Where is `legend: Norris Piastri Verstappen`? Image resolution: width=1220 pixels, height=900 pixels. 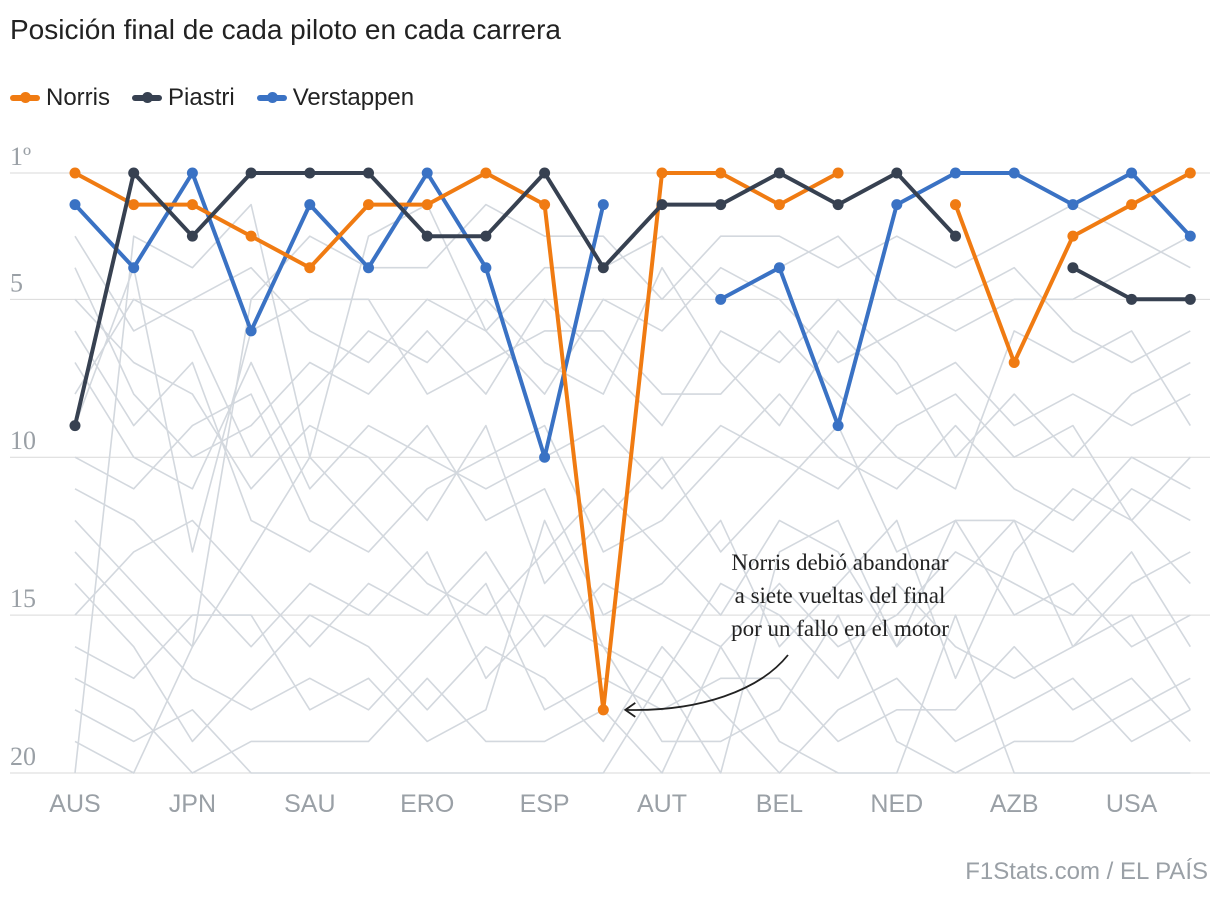 legend: Norris Piastri Verstappen is located at coordinates (212, 98).